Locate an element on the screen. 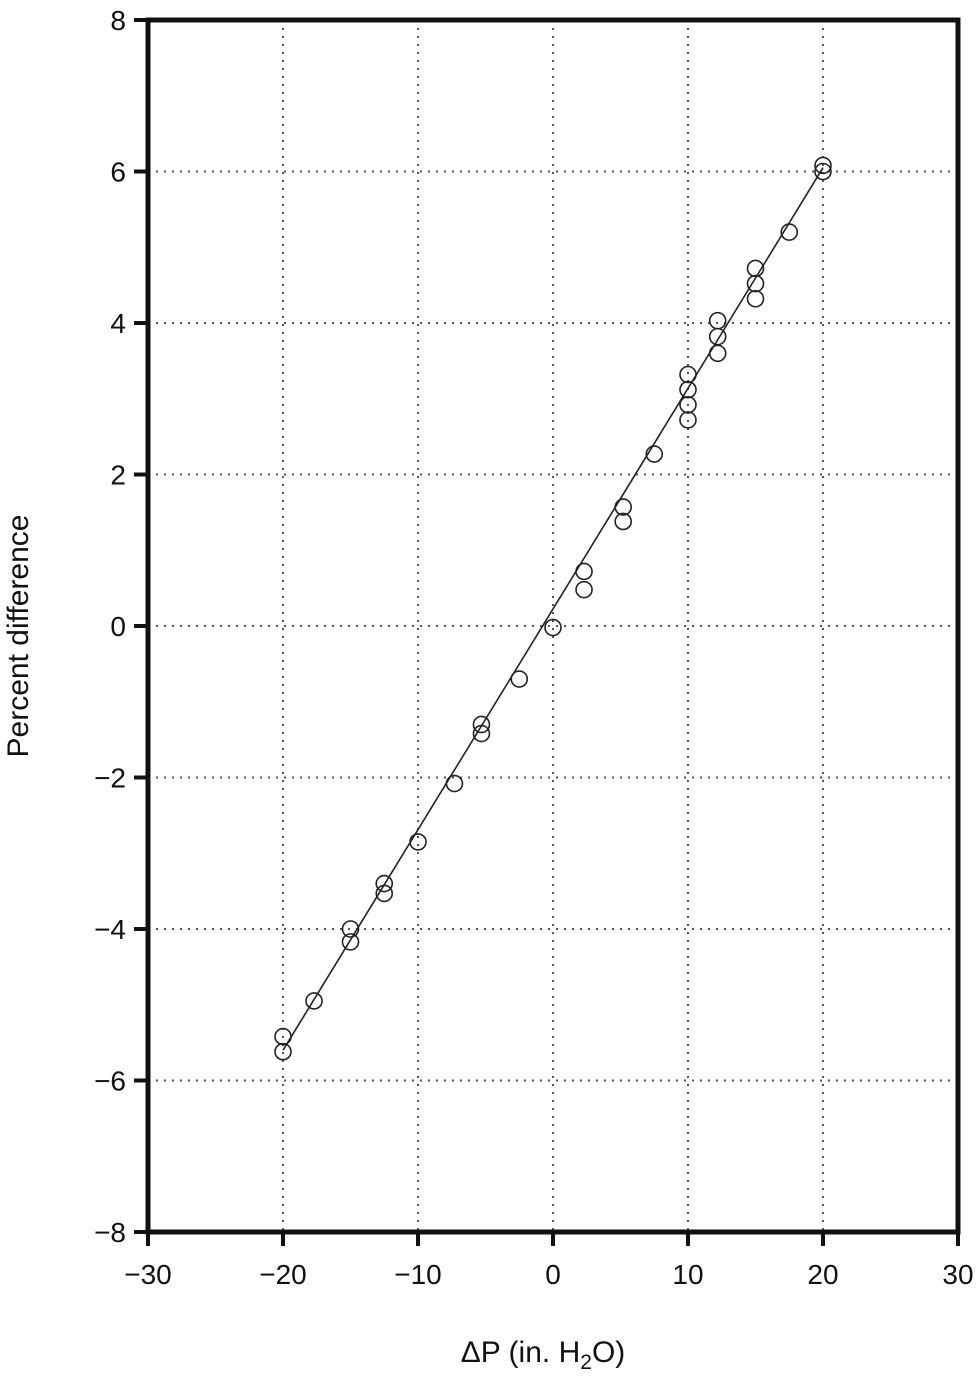 Image resolution: width=979 pixels, height=1383 pixels. y-tick-label: −4 is located at coordinates (110, 929).